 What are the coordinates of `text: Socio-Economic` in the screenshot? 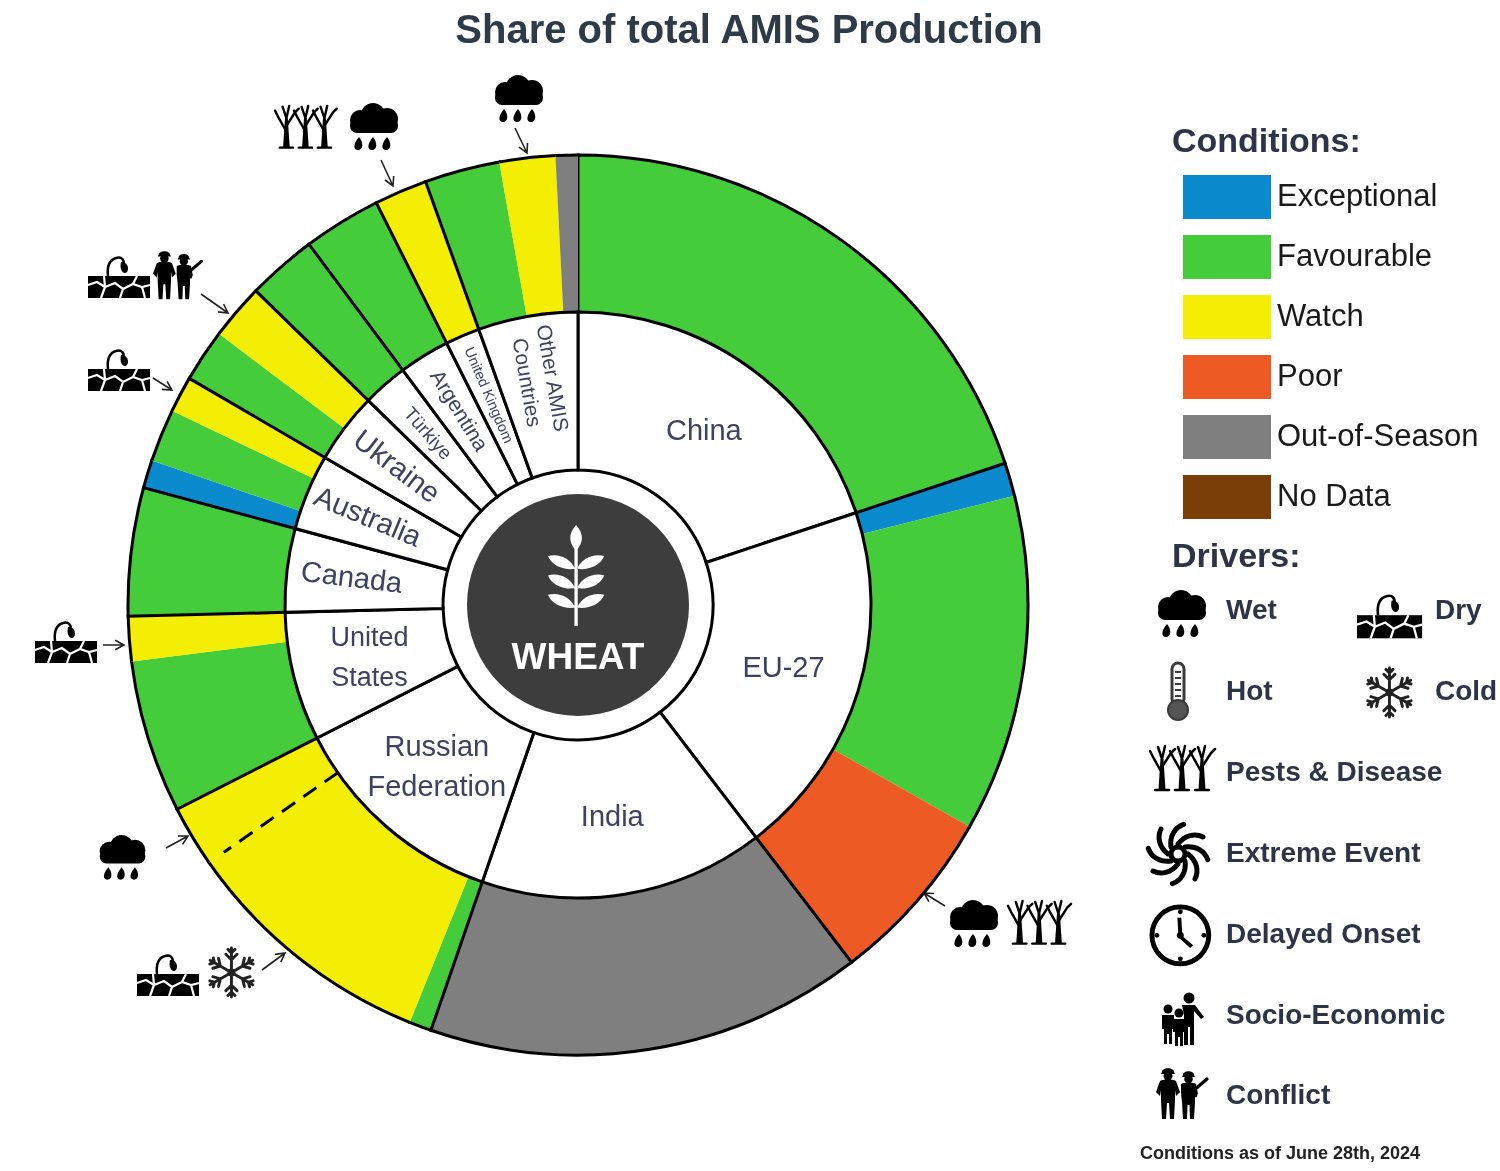 It's located at (1336, 1014).